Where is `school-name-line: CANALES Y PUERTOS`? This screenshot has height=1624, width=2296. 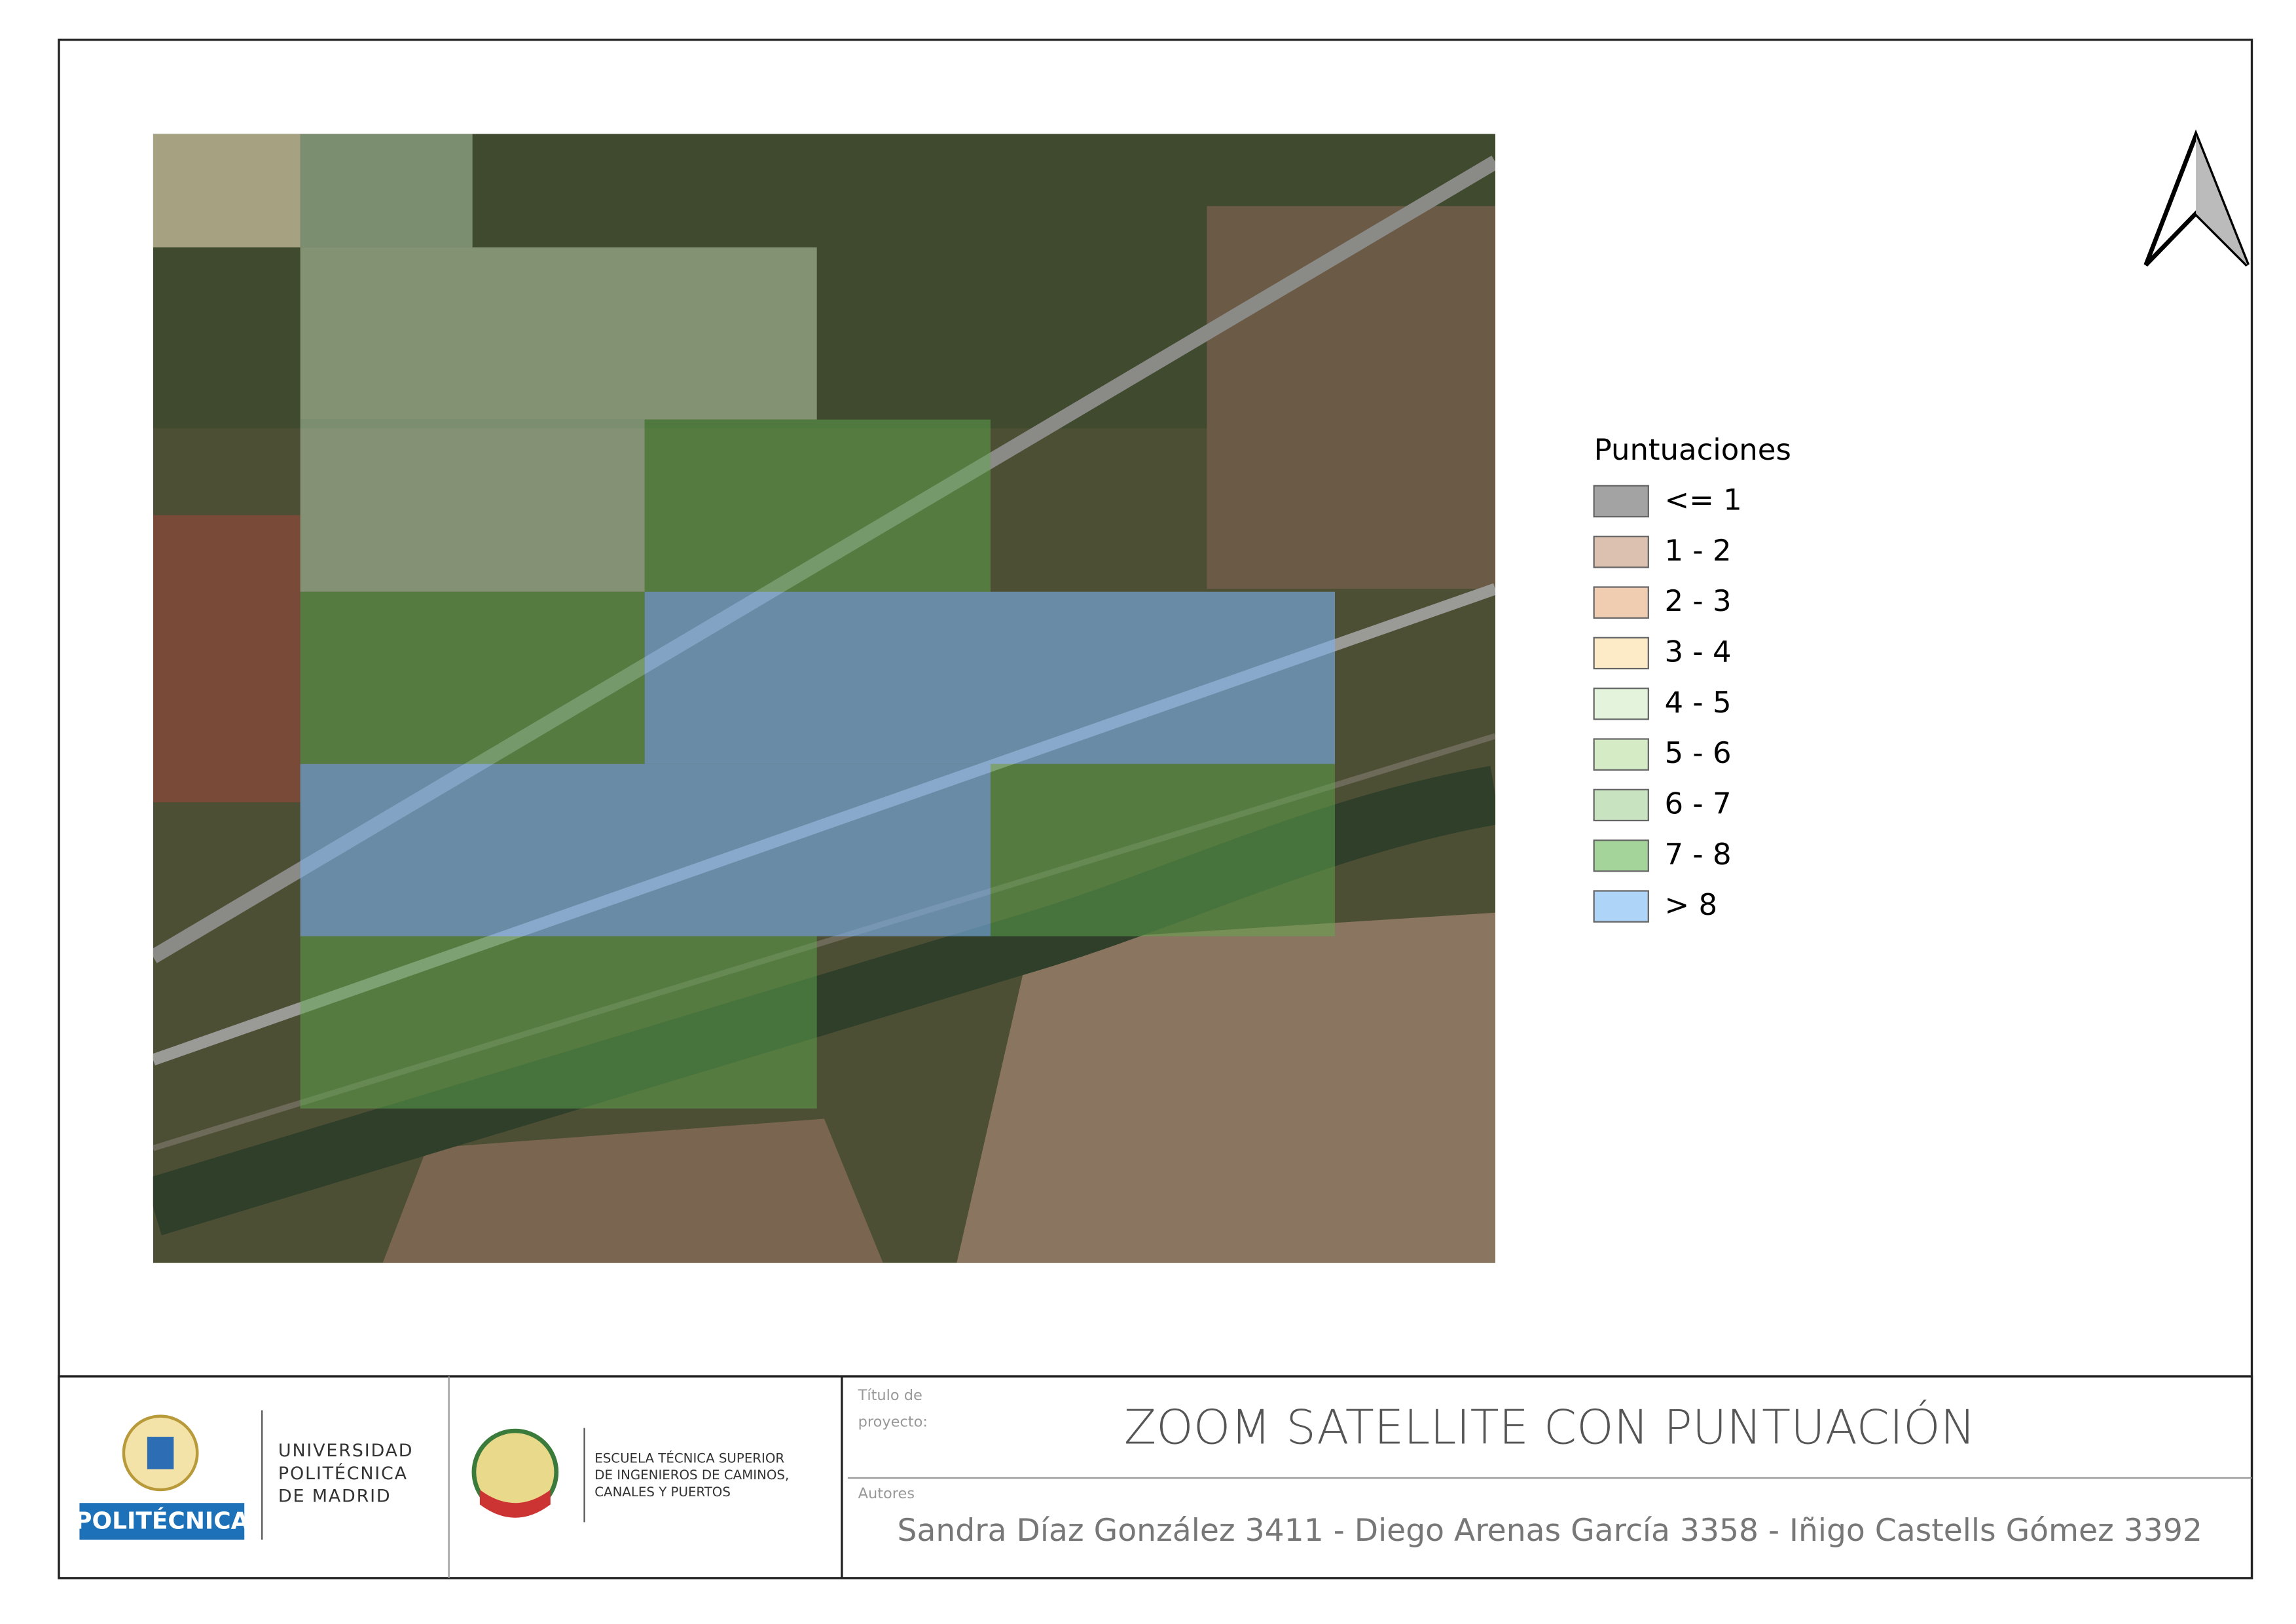 school-name-line: CANALES Y PUERTOS is located at coordinates (662, 1492).